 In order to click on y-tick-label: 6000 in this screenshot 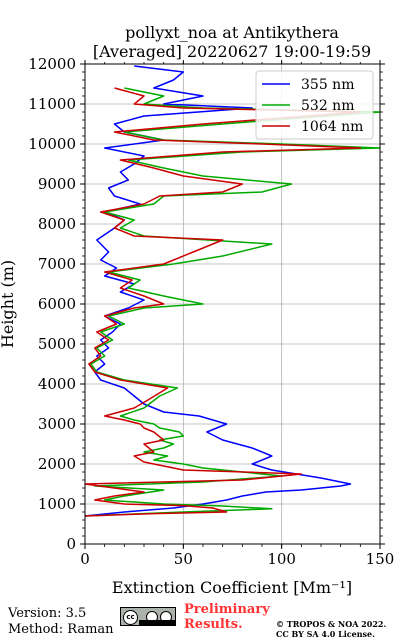, I will do `click(57, 304)`.